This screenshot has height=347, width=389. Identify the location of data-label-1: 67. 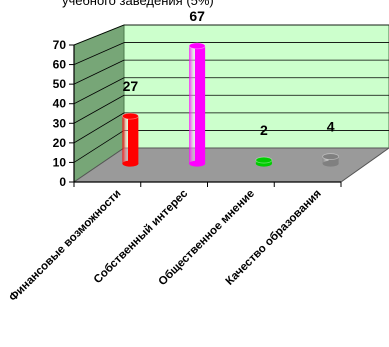
(197, 16).